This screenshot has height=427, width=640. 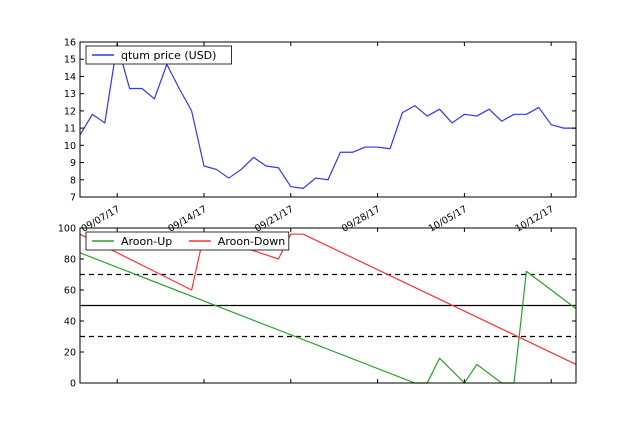 What do you see at coordinates (187, 219) in the screenshot?
I see `x-tick-label: 09/14/17` at bounding box center [187, 219].